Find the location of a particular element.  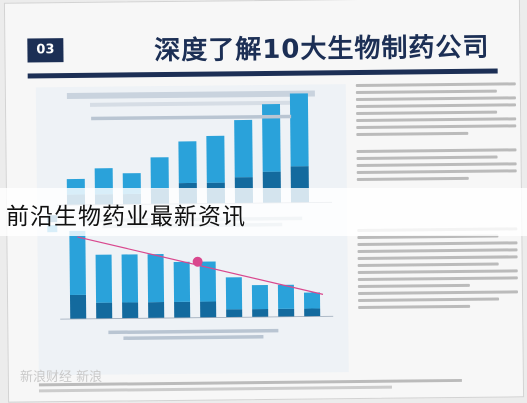

caption-banner is located at coordinates (263, 212).